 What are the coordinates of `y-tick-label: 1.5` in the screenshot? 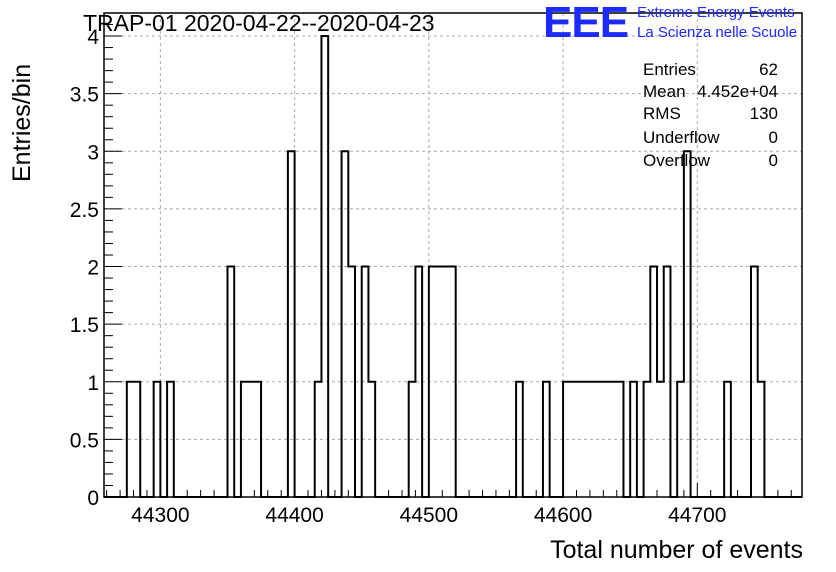 It's located at (84, 325).